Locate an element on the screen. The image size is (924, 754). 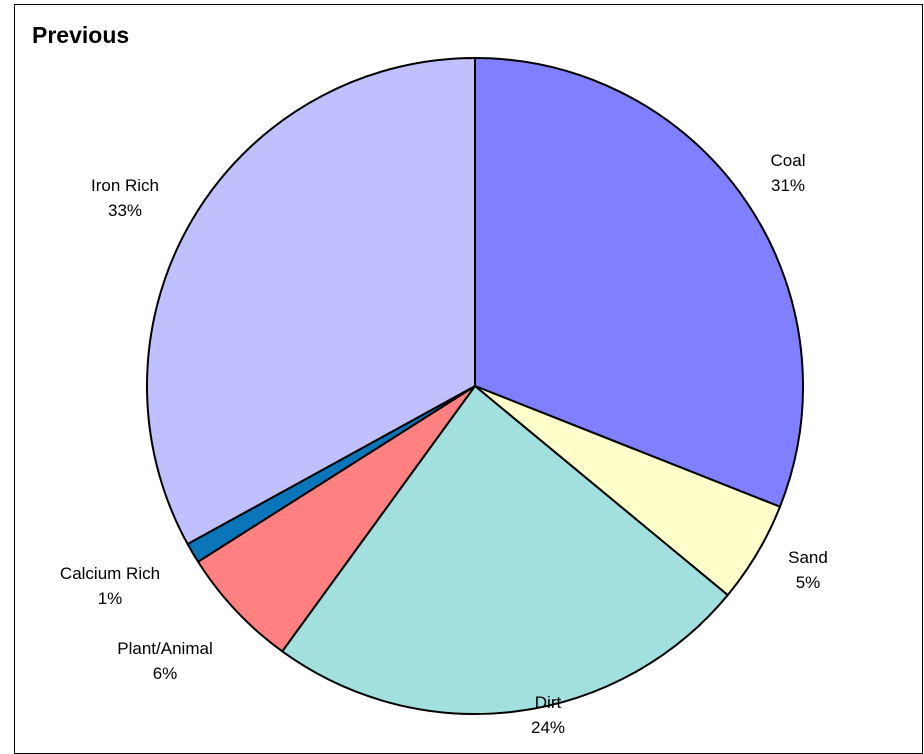
slice-label: Plant/Animal is located at coordinates (164, 648).